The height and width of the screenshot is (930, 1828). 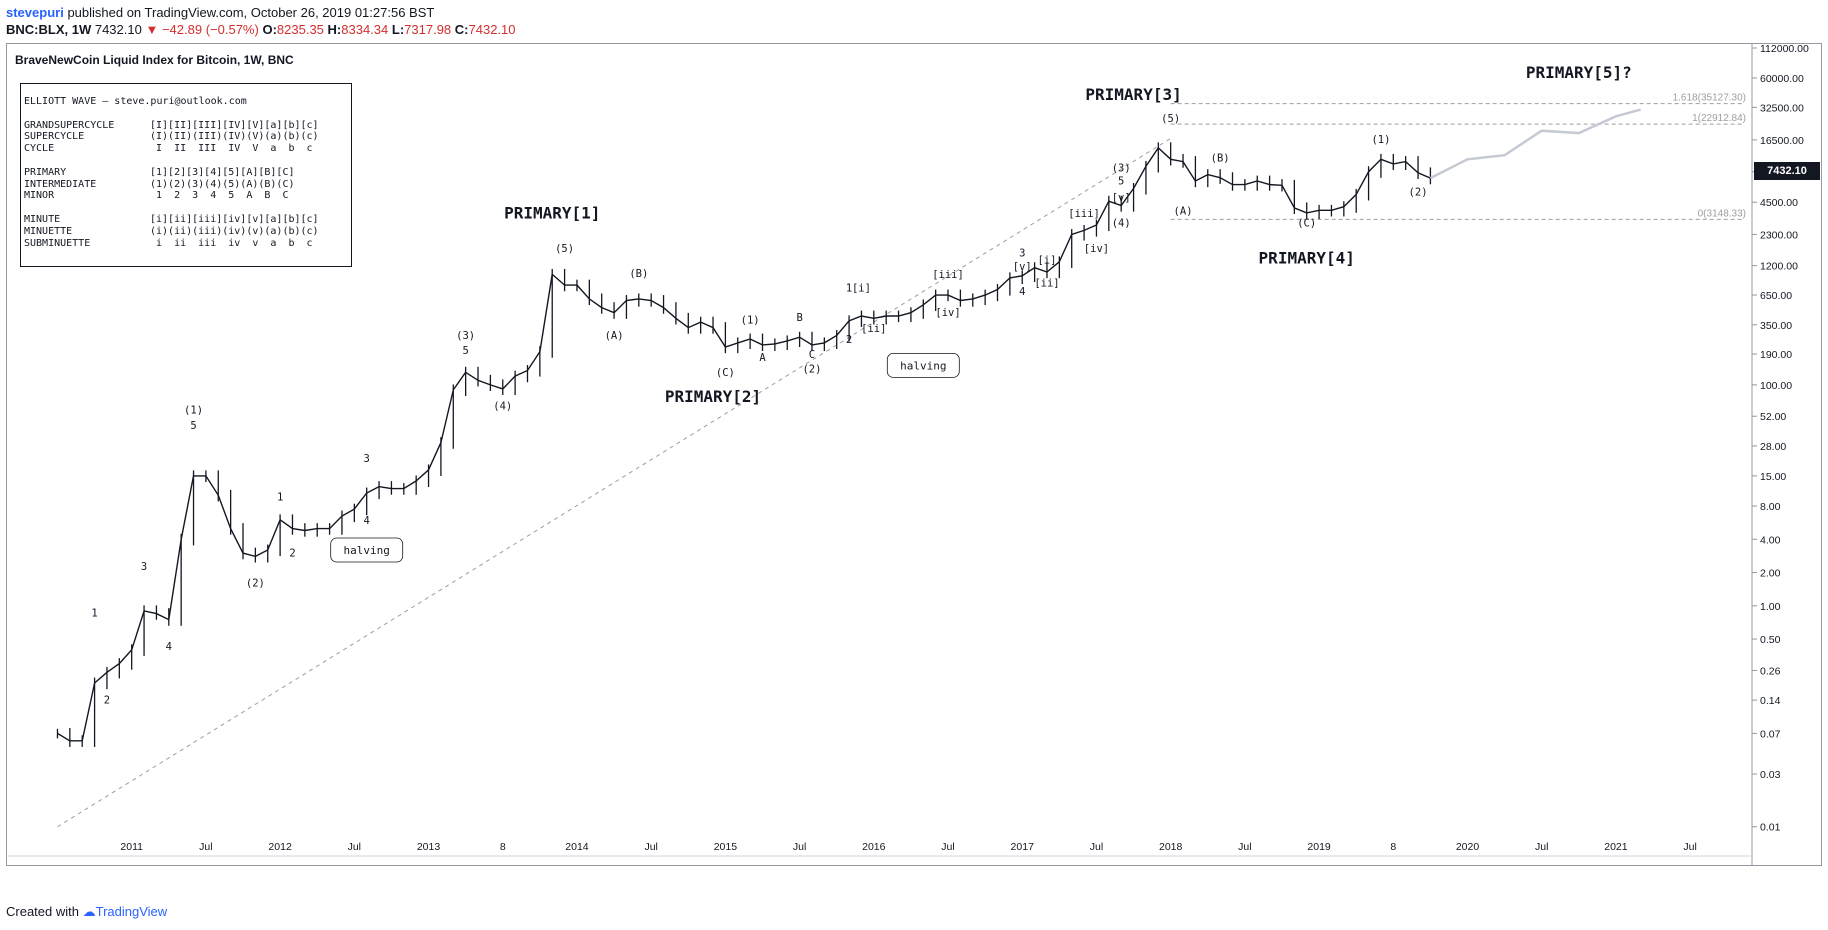 What do you see at coordinates (1779, 267) in the screenshot?
I see `y-tick-label: 1200.00` at bounding box center [1779, 267].